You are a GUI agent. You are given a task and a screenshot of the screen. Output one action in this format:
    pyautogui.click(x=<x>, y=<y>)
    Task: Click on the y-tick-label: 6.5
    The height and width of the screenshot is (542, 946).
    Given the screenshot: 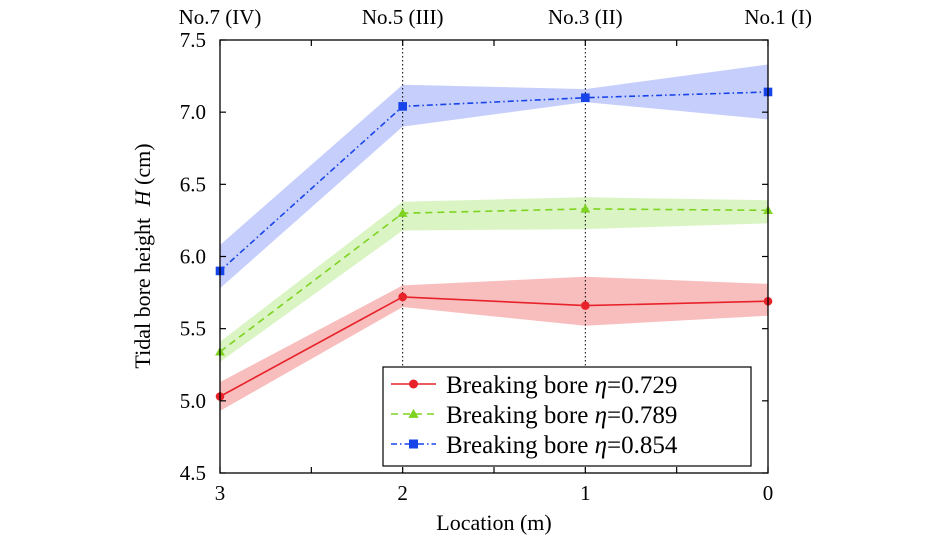 What is the action you would take?
    pyautogui.click(x=193, y=184)
    